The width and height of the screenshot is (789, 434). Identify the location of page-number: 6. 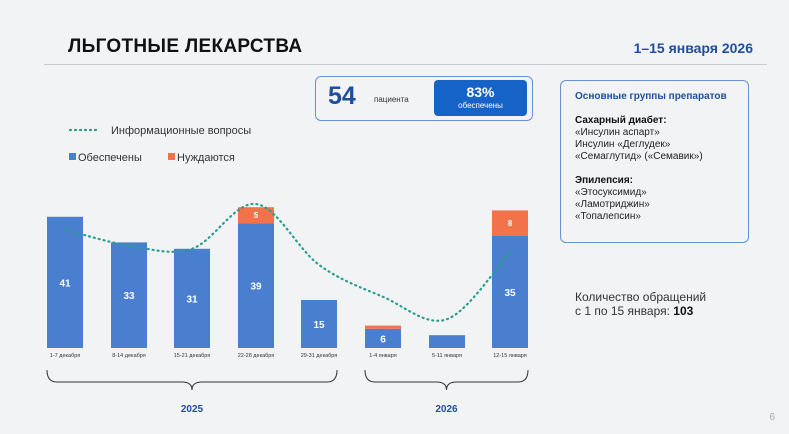
(772, 417).